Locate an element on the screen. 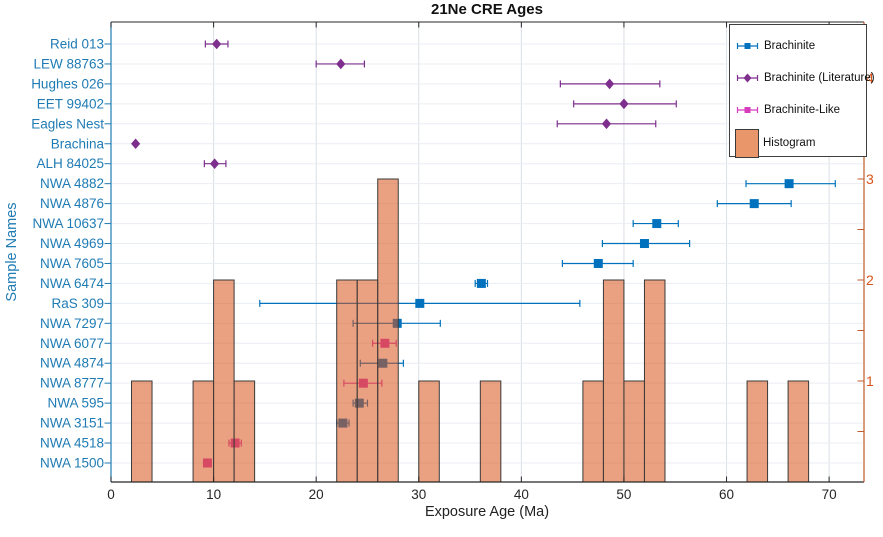 Image resolution: width=883 pixels, height=537 pixels. legend-item-brachinite-literature: Brachinite (Literature) is located at coordinates (805, 78).